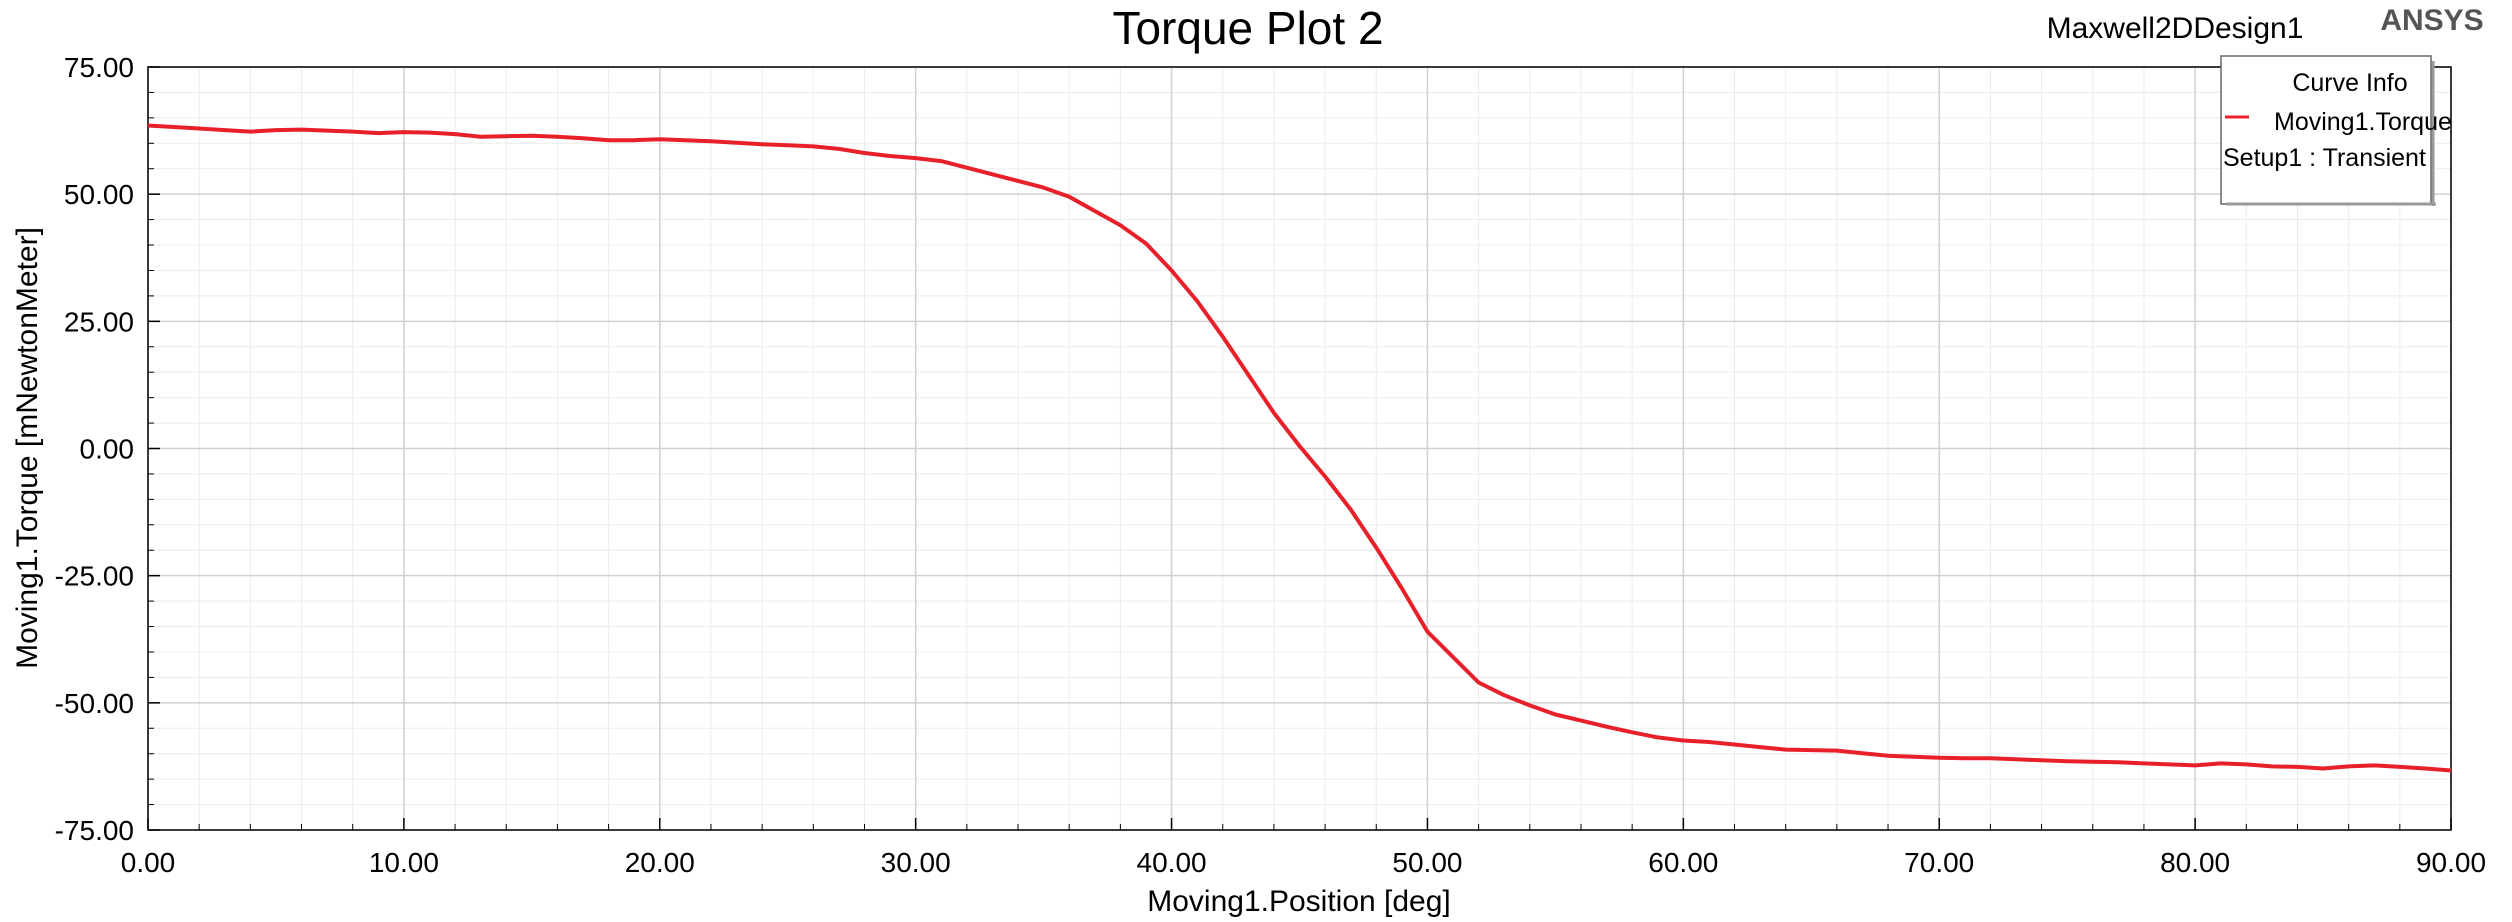 This screenshot has height=922, width=2512. What do you see at coordinates (2349, 83) in the screenshot?
I see `legend-title: Curve Info` at bounding box center [2349, 83].